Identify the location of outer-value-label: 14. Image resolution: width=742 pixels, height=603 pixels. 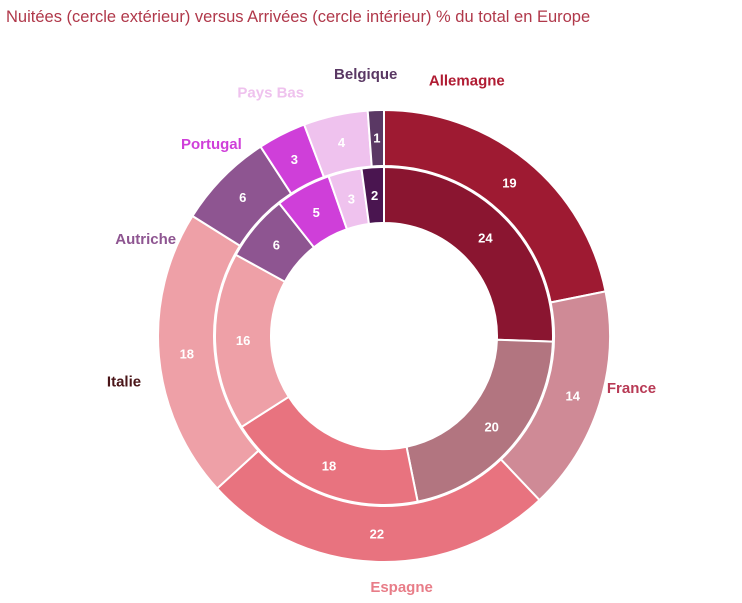
(573, 395).